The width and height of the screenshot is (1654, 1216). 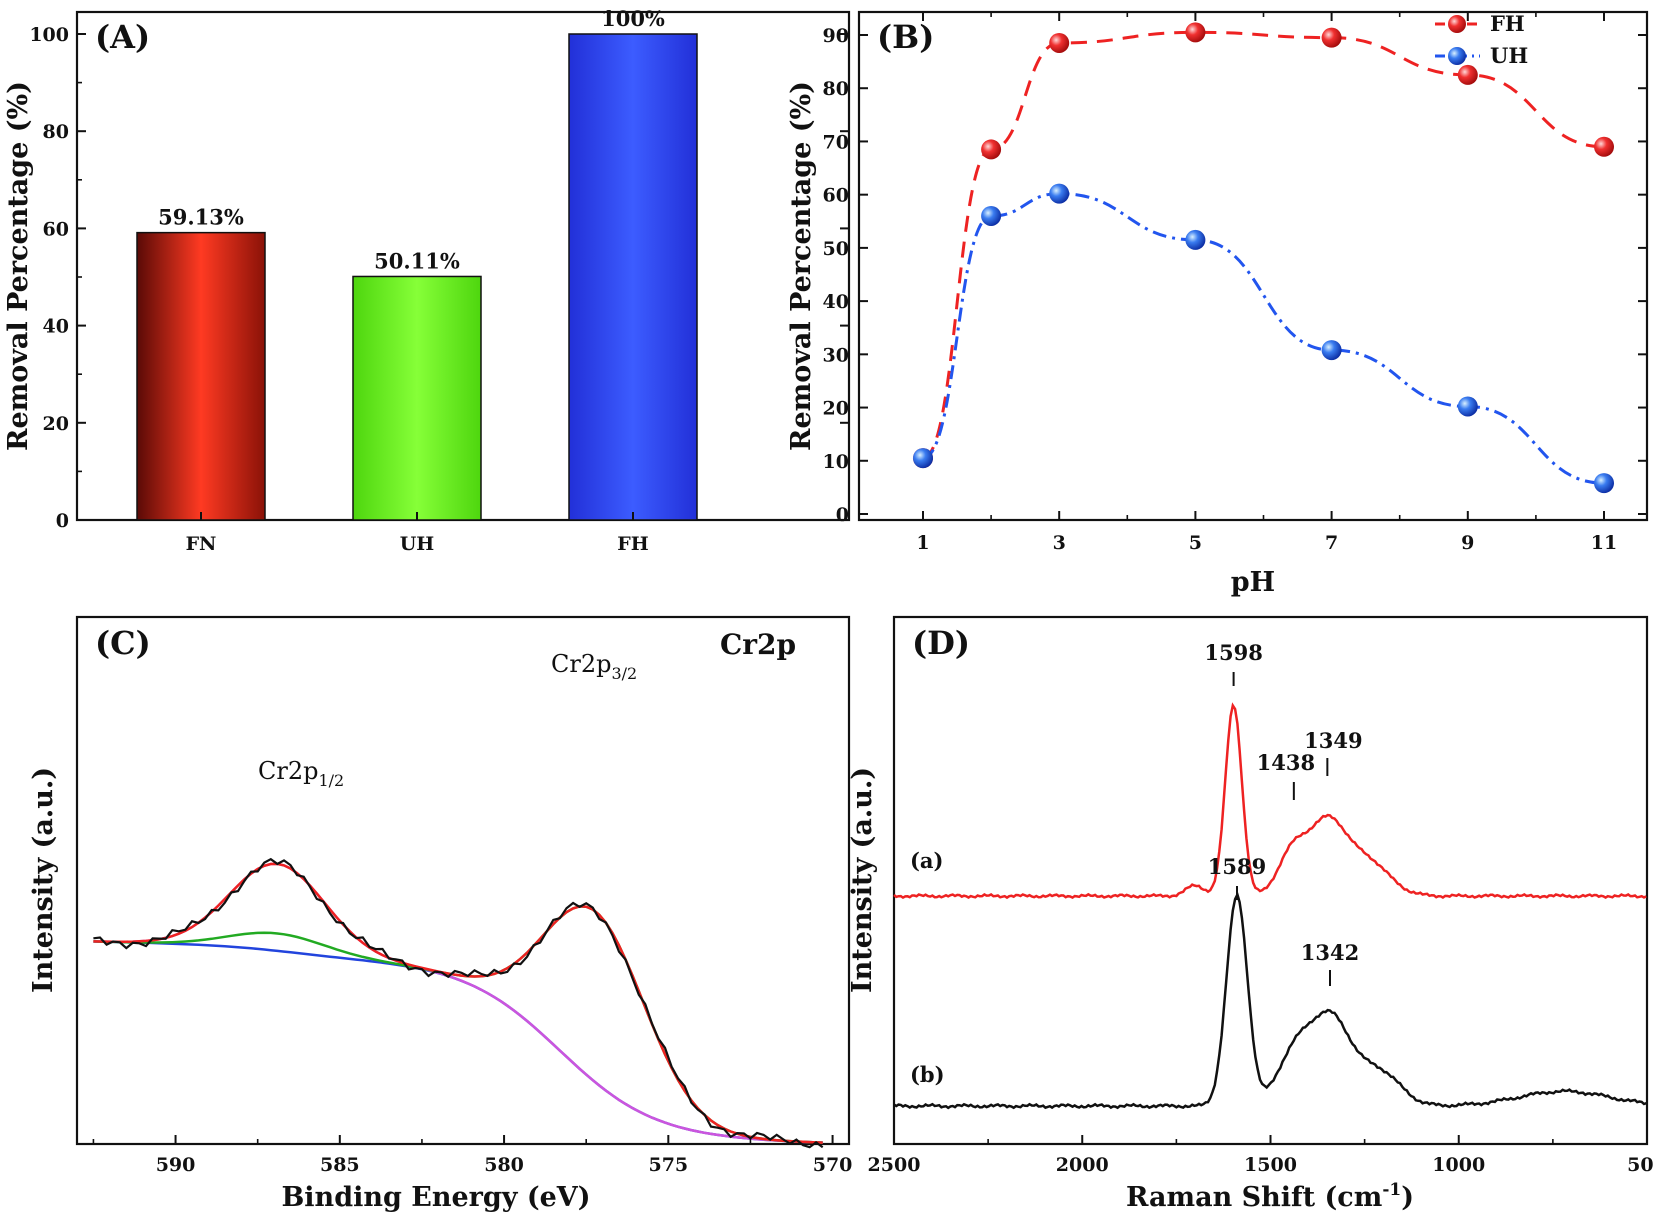 I want to click on panel-d-x-axis-label: Raman Shift (cm-1), so click(x=1270, y=1196).